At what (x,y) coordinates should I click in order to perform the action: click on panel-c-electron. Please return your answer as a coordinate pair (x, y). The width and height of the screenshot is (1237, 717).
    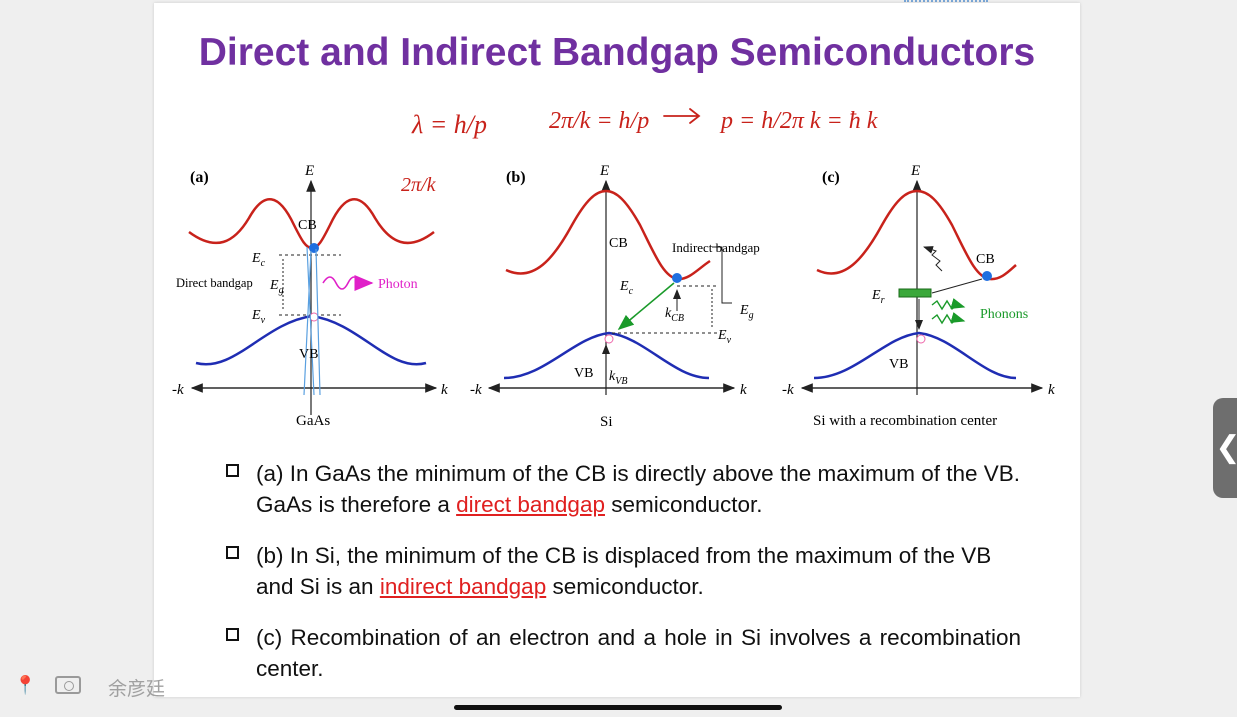
    Looking at the image, I should click on (987, 276).